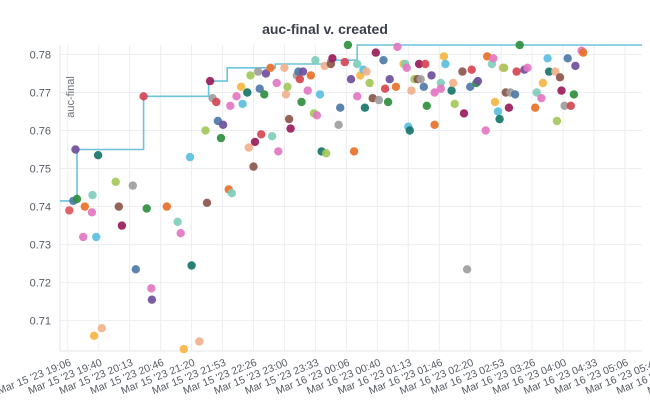 This screenshot has width=650, height=406. Describe the element at coordinates (40, 284) in the screenshot. I see `y-tick-label: 0.72` at that location.